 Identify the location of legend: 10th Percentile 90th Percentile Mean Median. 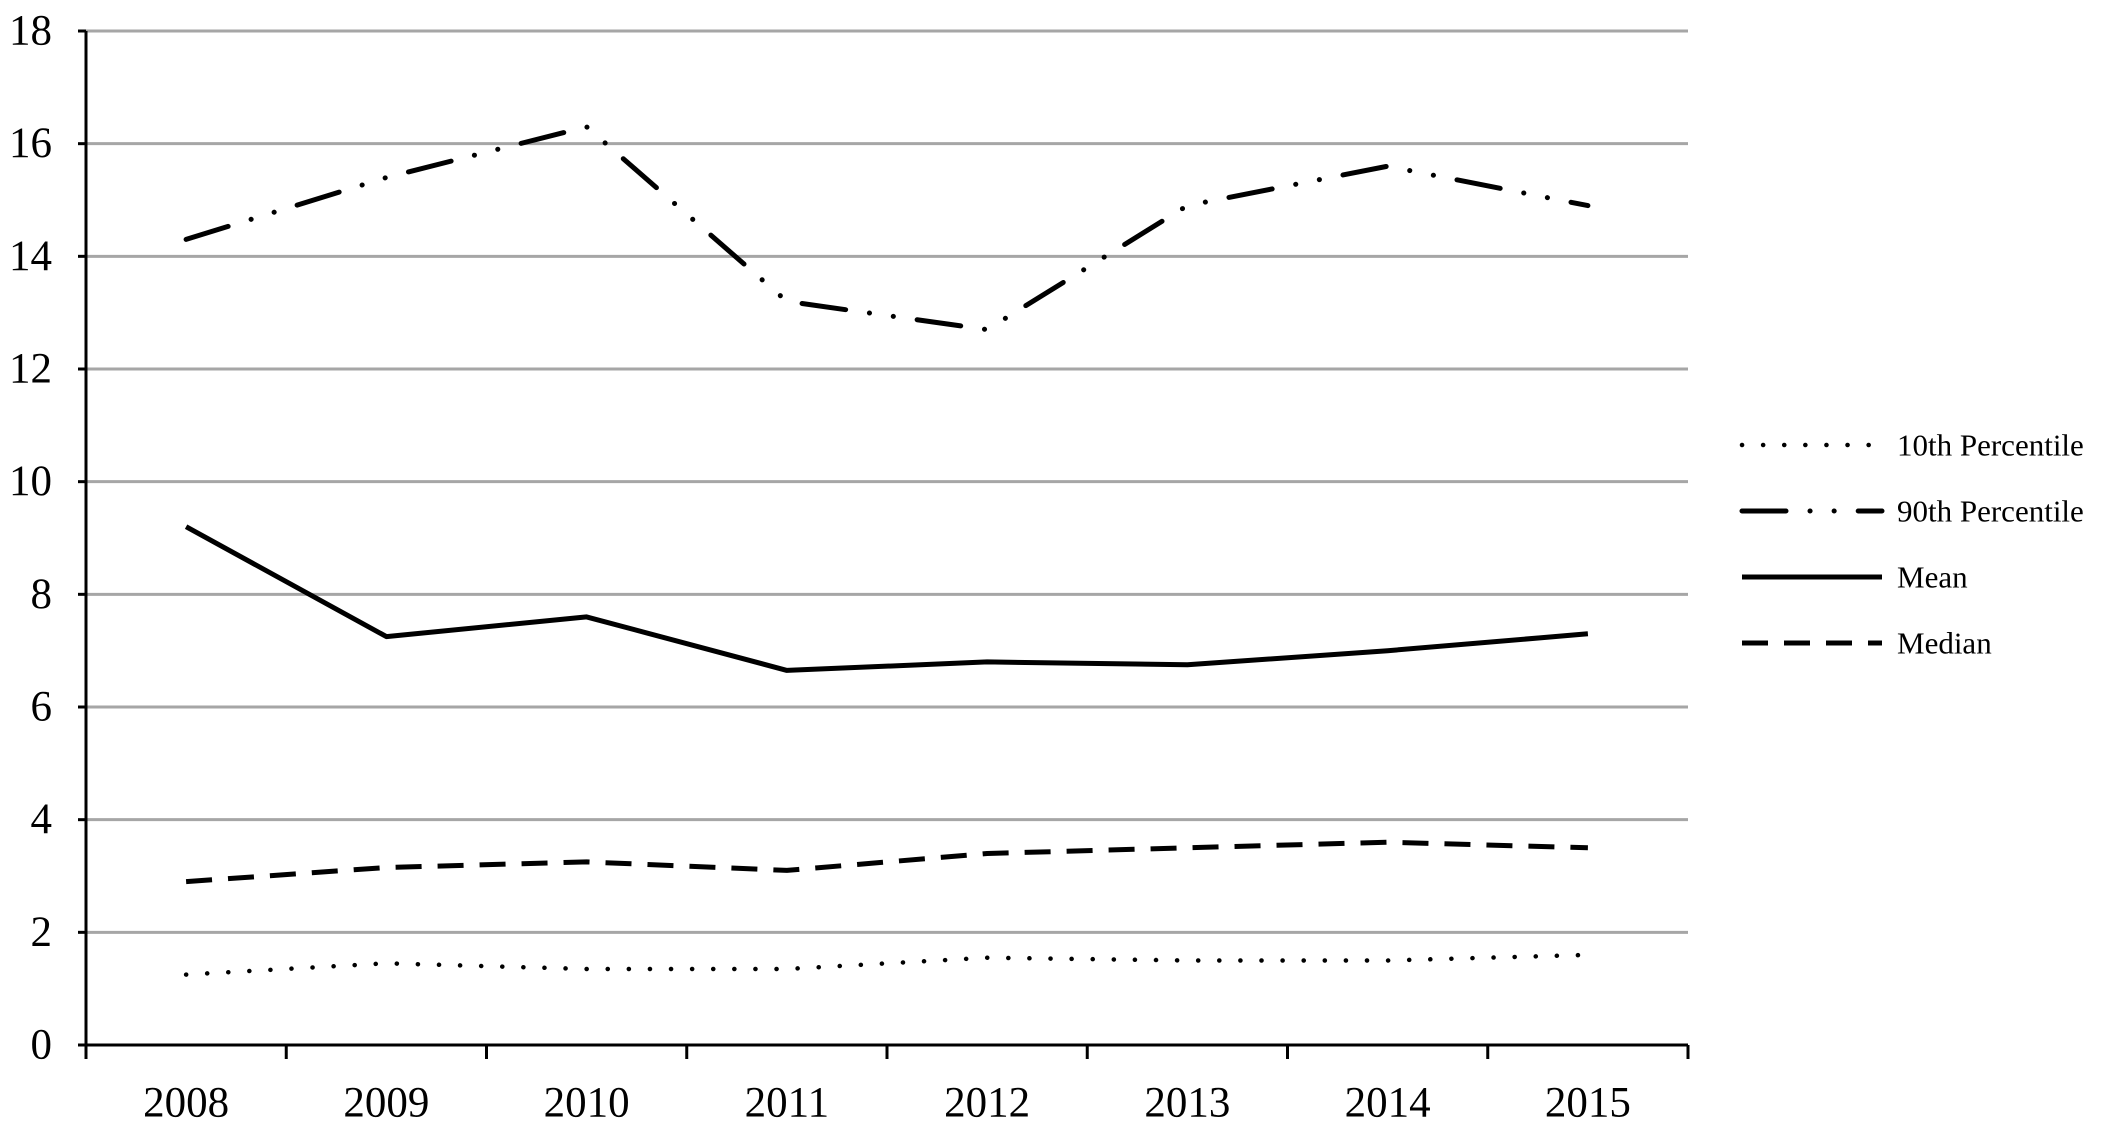
(1911, 544).